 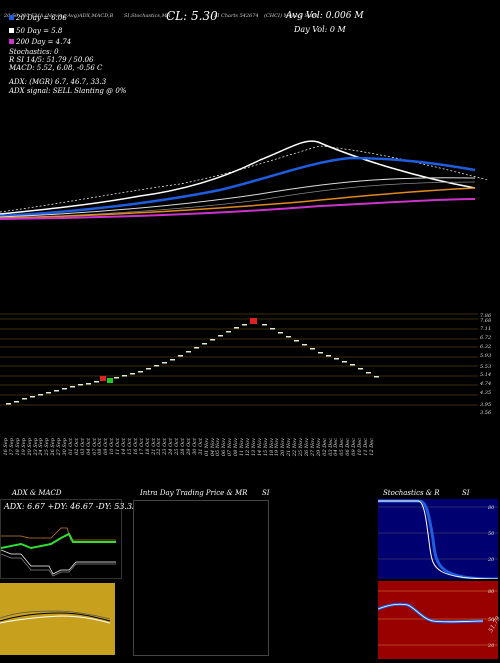 What do you see at coordinates (486, 384) in the screenshot?
I see `price-tick: 4.74` at bounding box center [486, 384].